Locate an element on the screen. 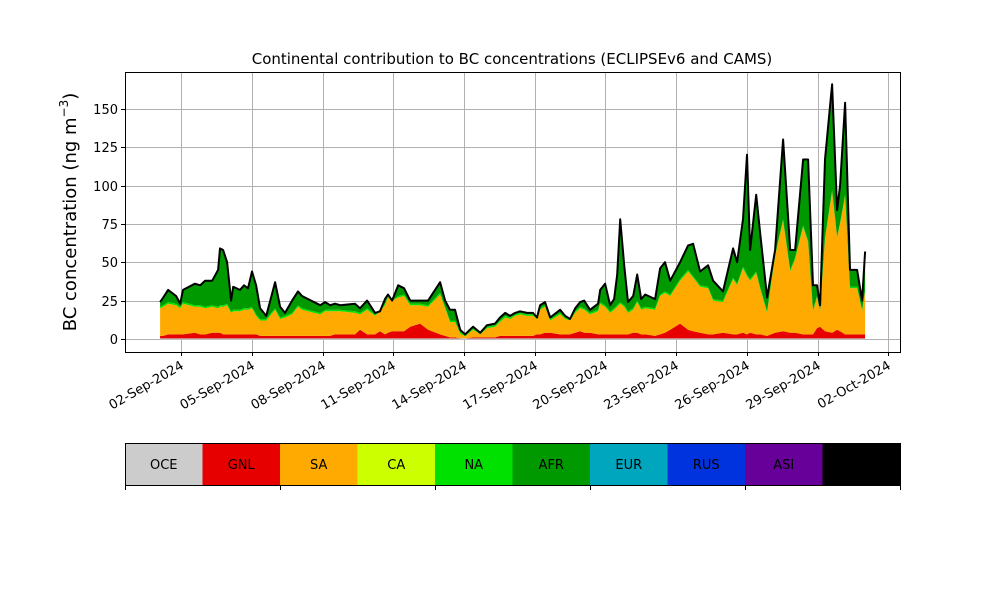 The image size is (1000, 600). legend-label-ca: CA is located at coordinates (396, 465).